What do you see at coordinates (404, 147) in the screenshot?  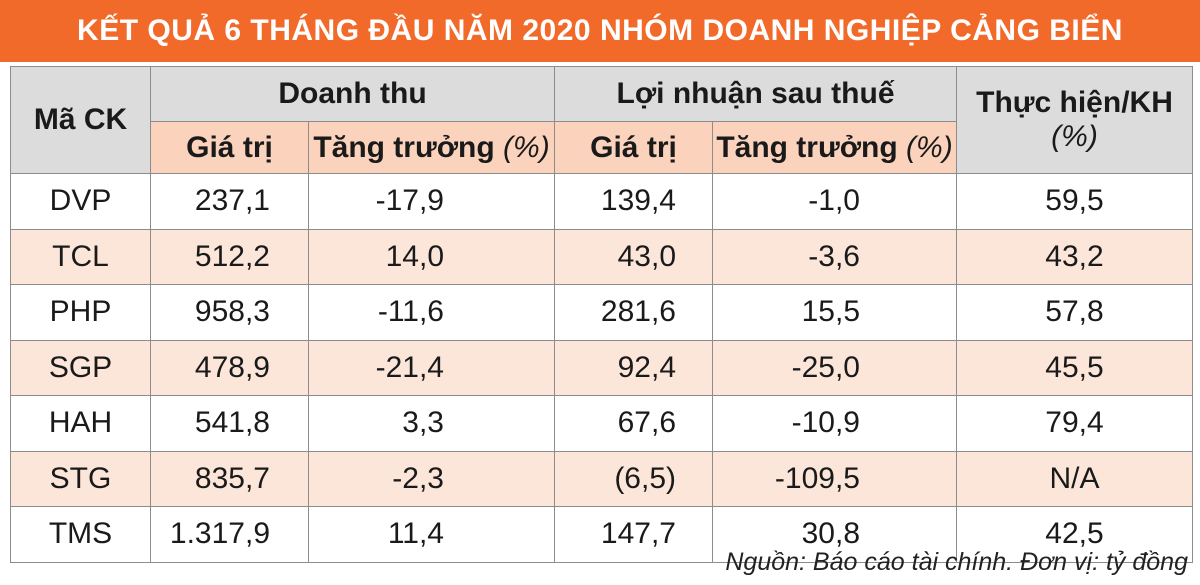 I see `header-revenue-growth-label: Tăng trưởng` at bounding box center [404, 147].